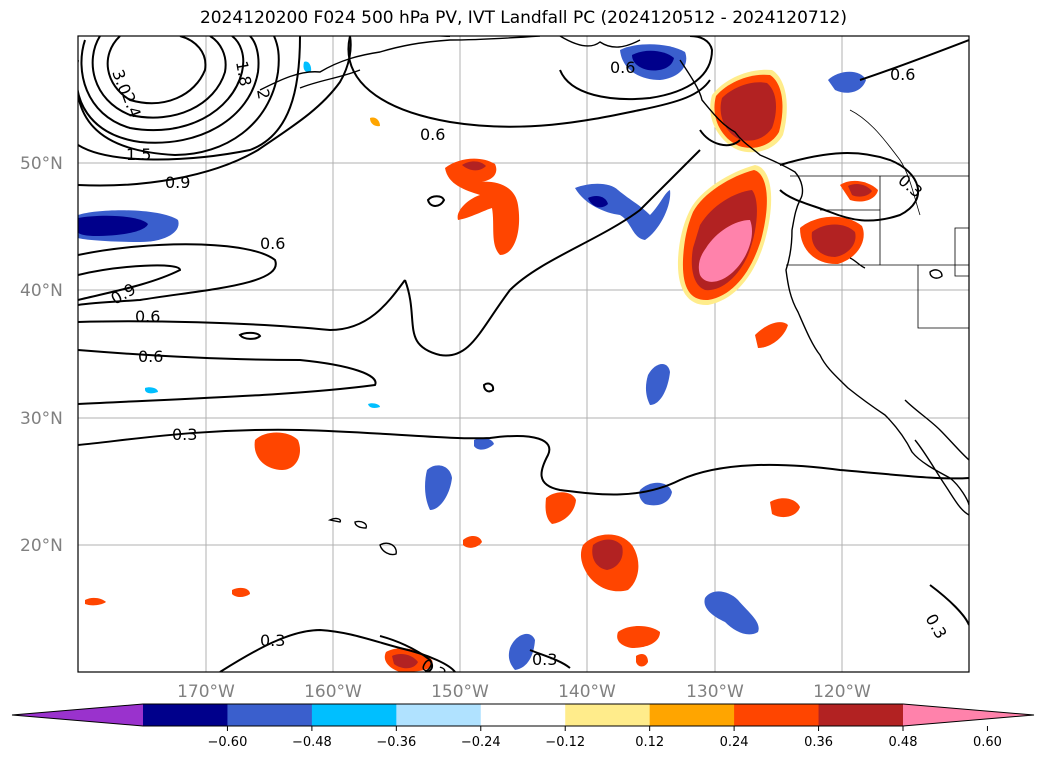 The height and width of the screenshot is (765, 1047). What do you see at coordinates (333, 692) in the screenshot?
I see `lon-label: 160°W` at bounding box center [333, 692].